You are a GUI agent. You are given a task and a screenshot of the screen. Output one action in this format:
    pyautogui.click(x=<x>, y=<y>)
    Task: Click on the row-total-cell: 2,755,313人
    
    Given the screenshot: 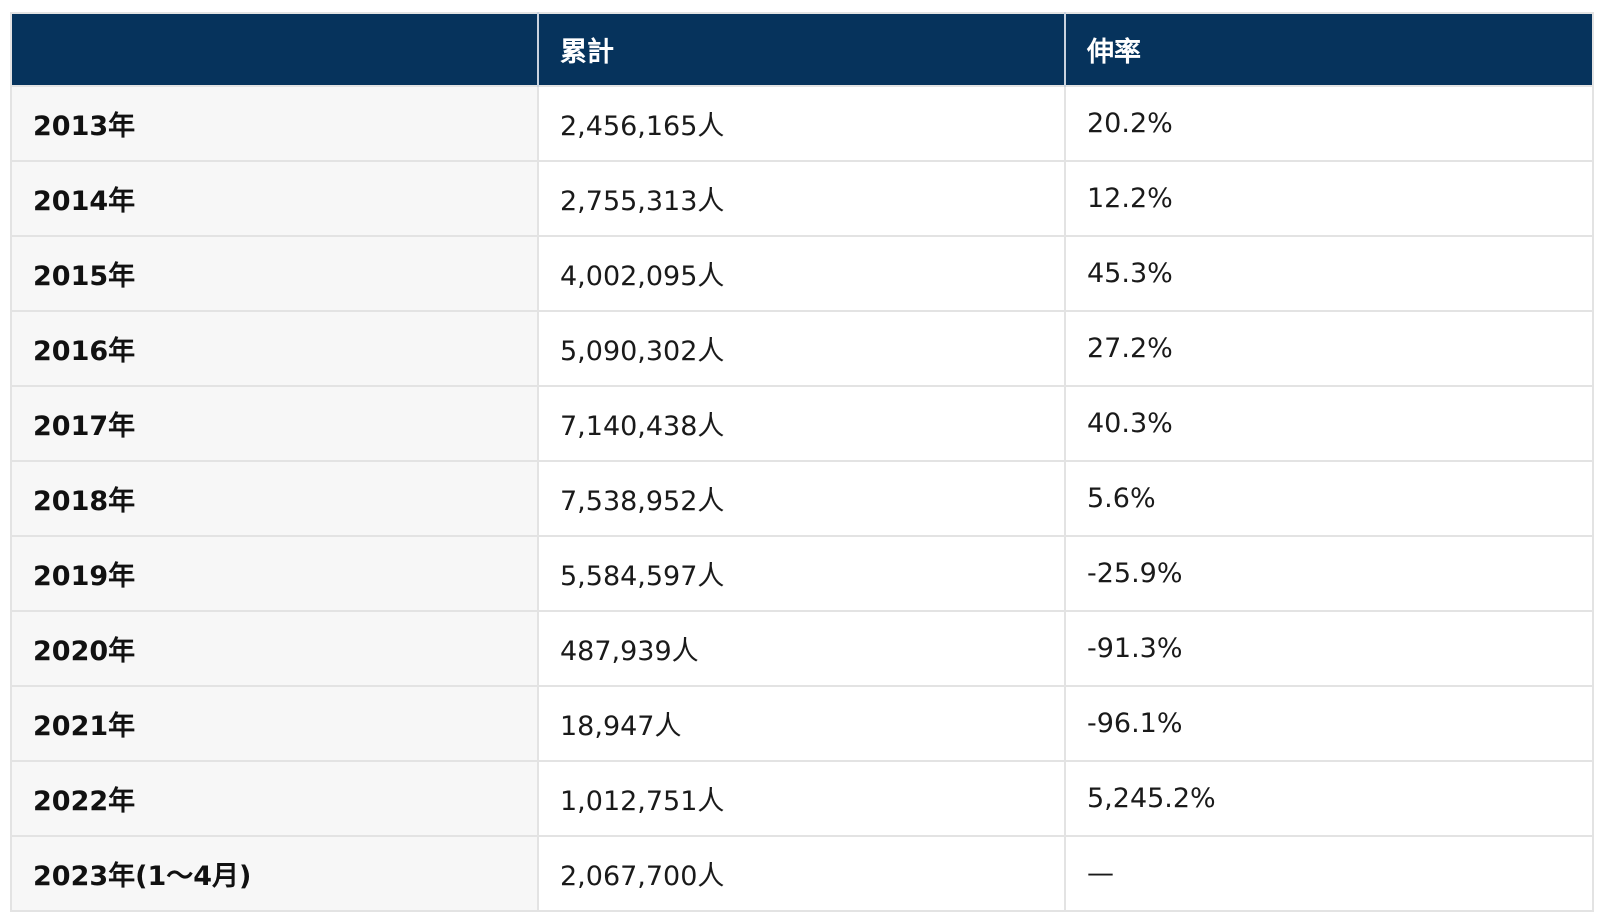 What is the action you would take?
    pyautogui.click(x=801, y=198)
    